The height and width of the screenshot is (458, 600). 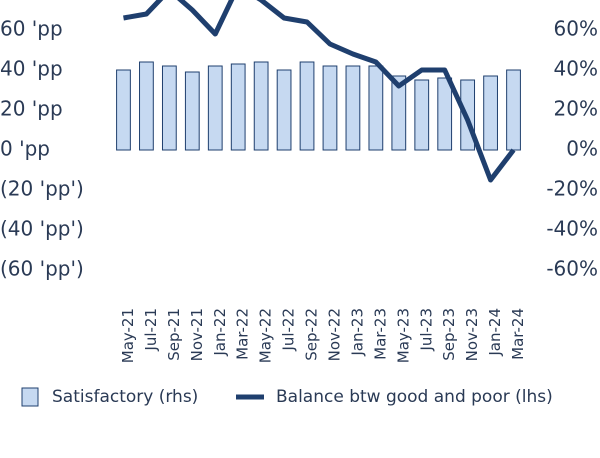 I want to click on y-tick-label: (40 'pp'), so click(x=42, y=229).